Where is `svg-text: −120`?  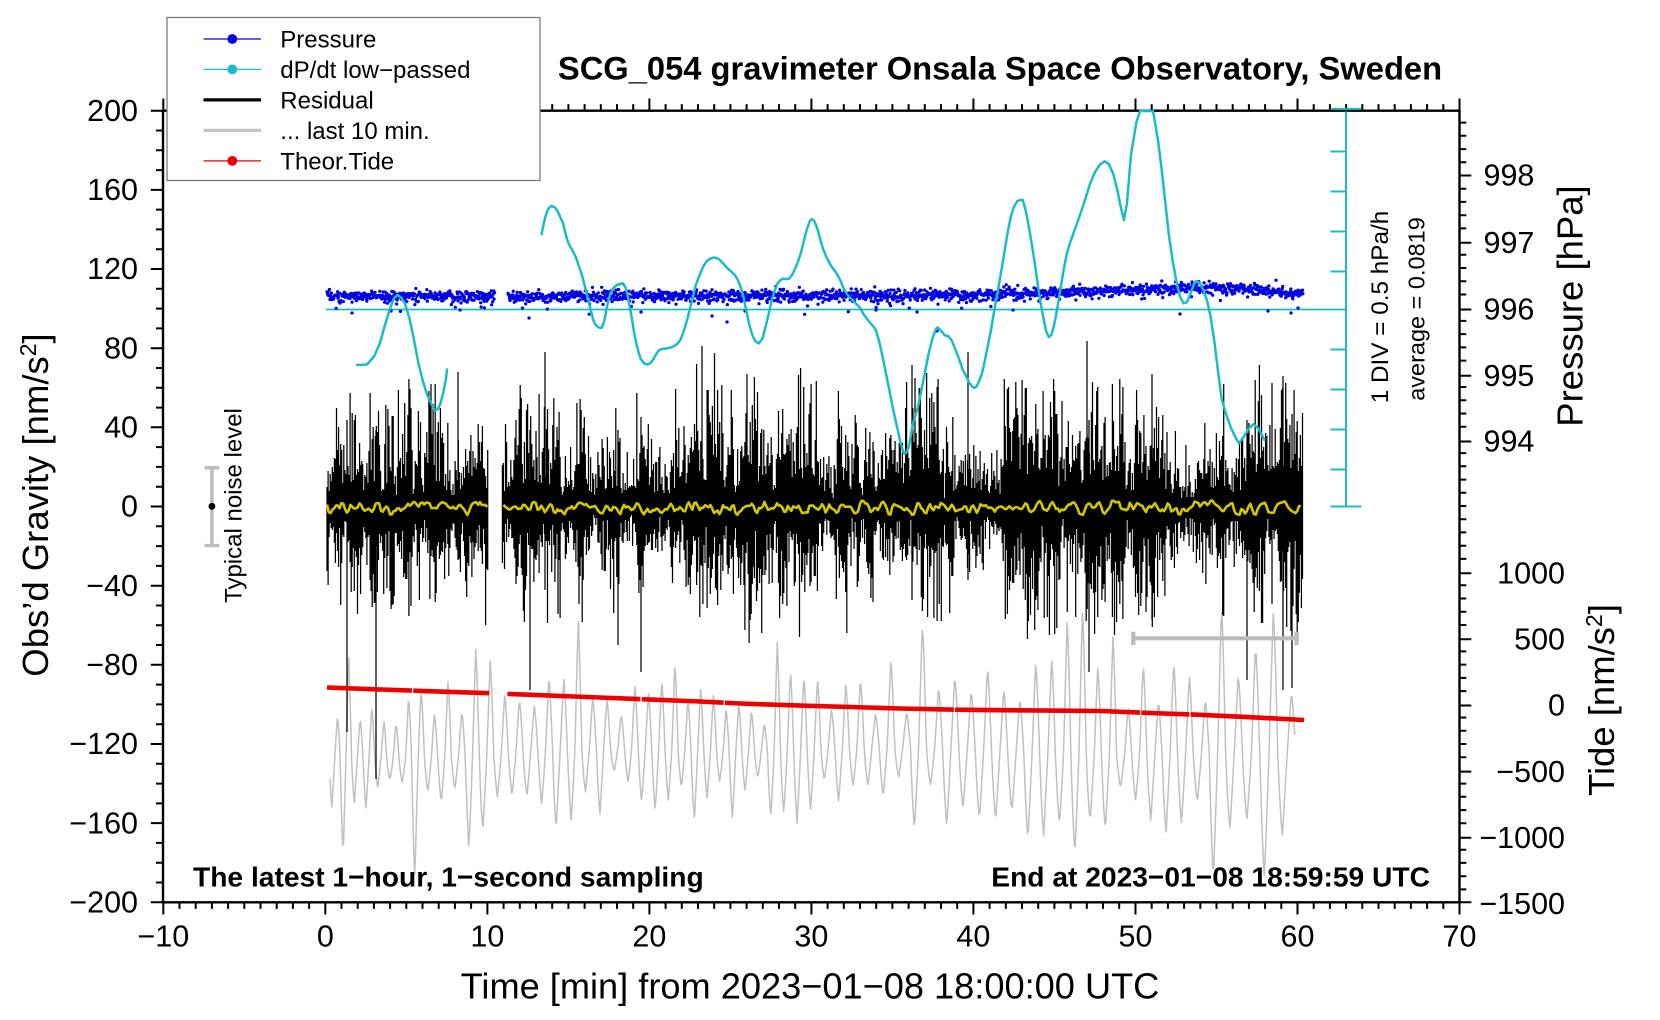 svg-text: −120 is located at coordinates (103, 744).